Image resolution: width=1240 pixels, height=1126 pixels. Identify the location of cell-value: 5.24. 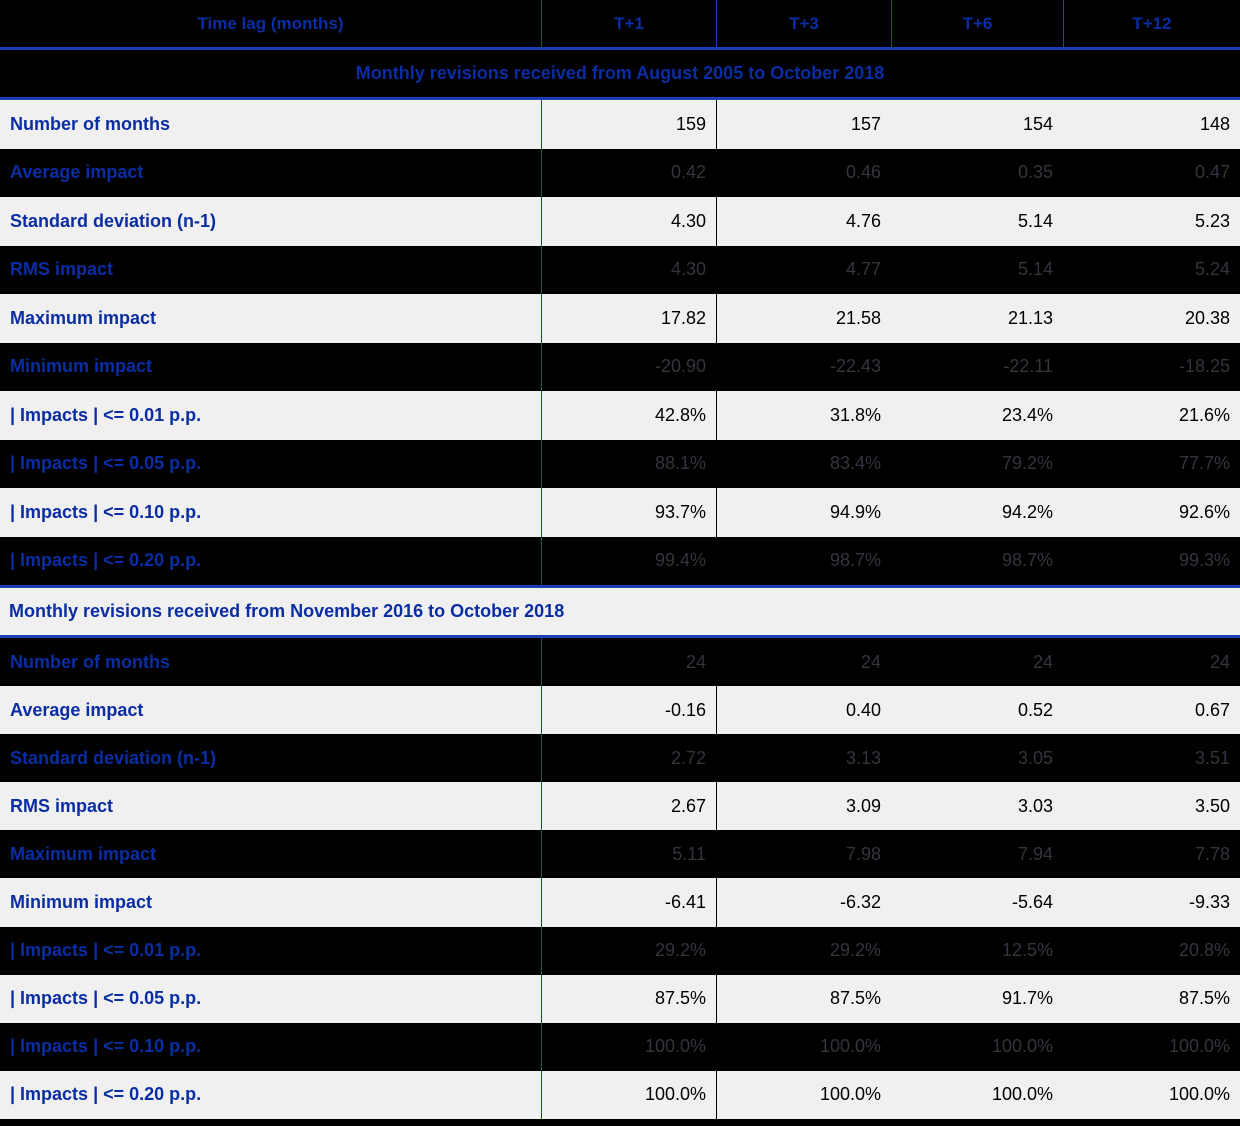
(1212, 269).